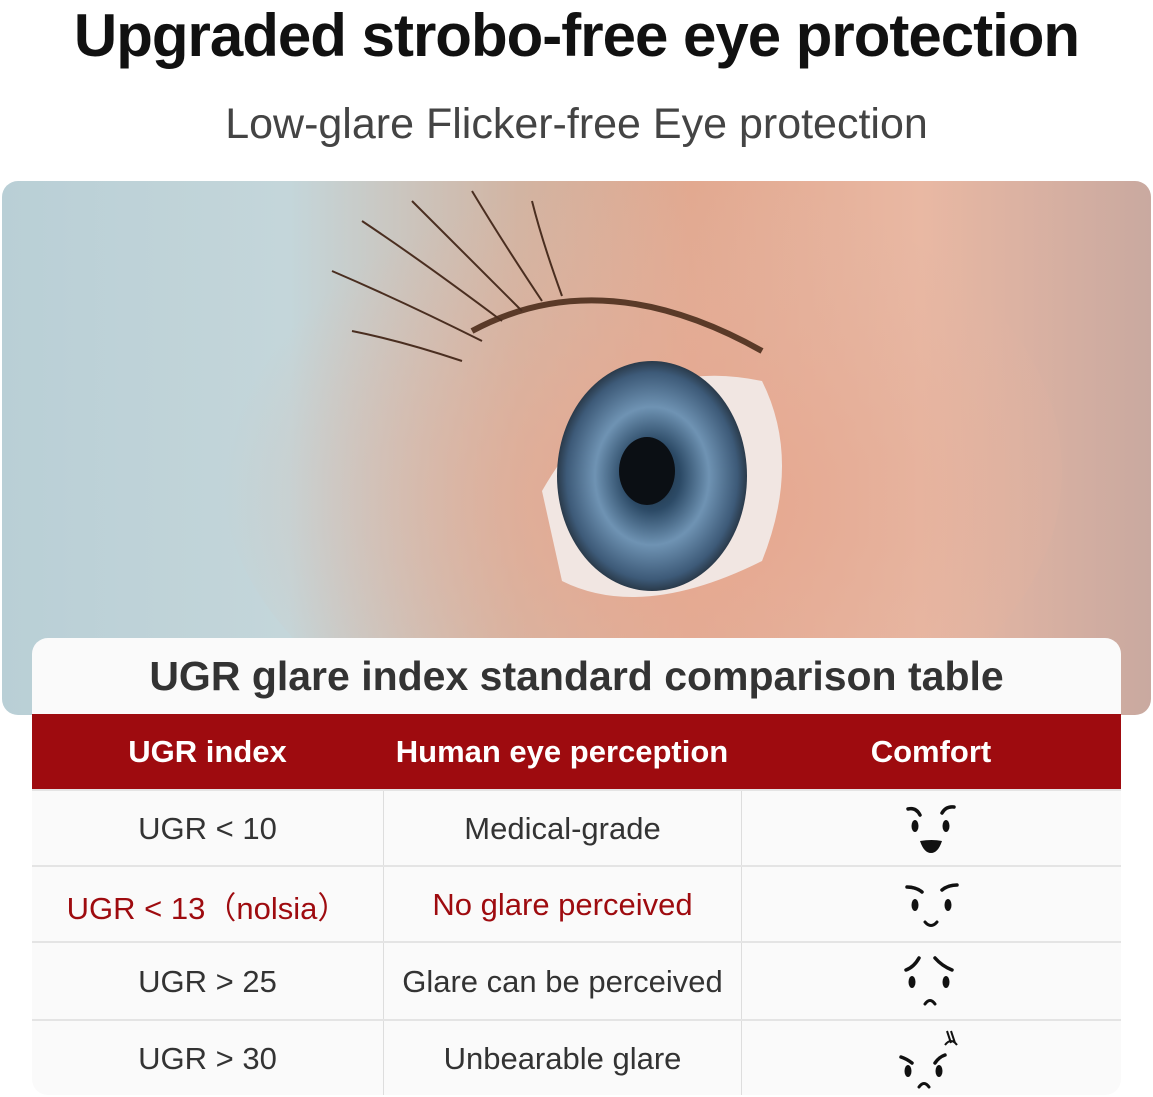  I want to click on ugr-index-cell: UGR > 30, so click(207, 1058).